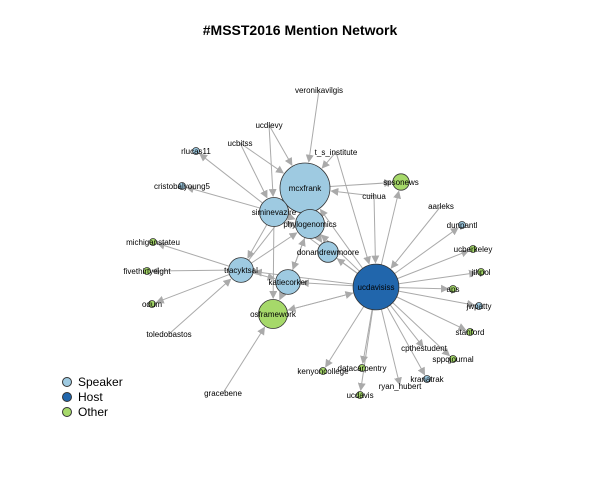 Image resolution: width=600 pixels, height=500 pixels. I want to click on legend-swatch-speaker, so click(67, 381).